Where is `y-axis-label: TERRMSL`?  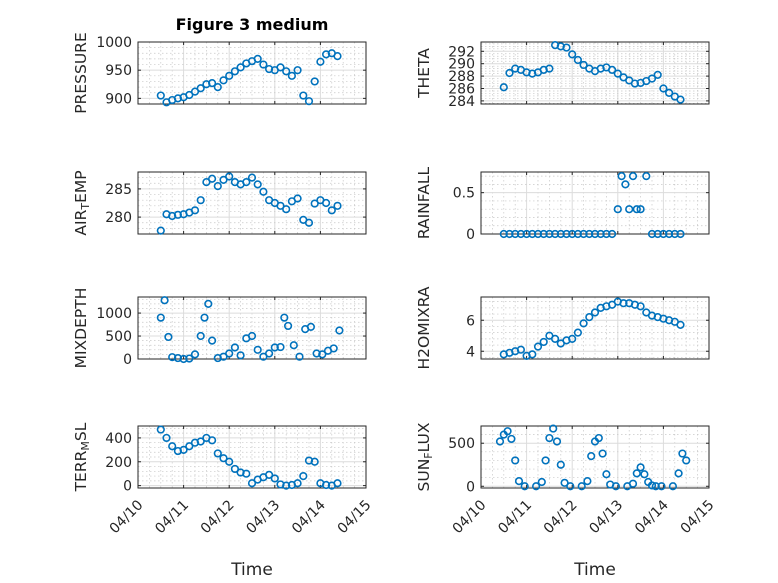 y-axis-label: TERRMSL is located at coordinates (82, 457).